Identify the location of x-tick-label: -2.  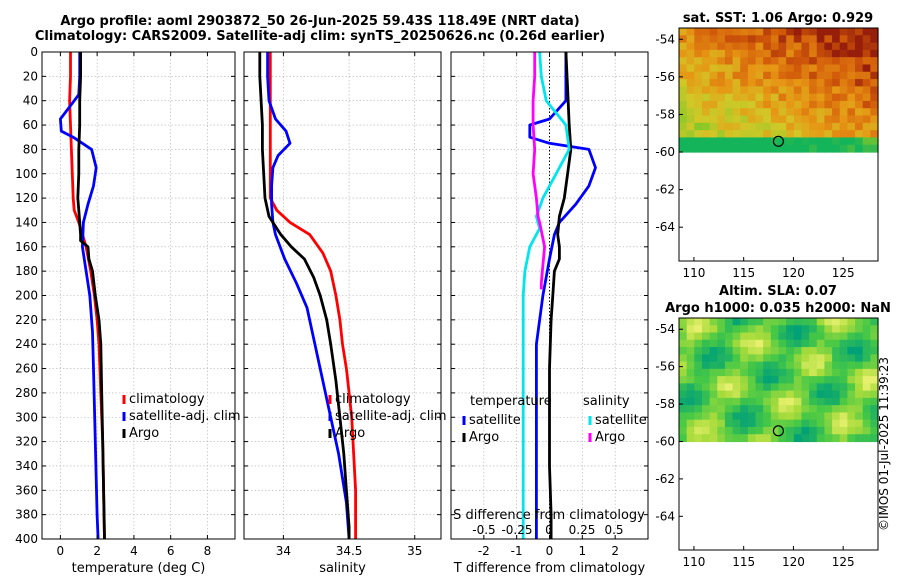
(484, 551).